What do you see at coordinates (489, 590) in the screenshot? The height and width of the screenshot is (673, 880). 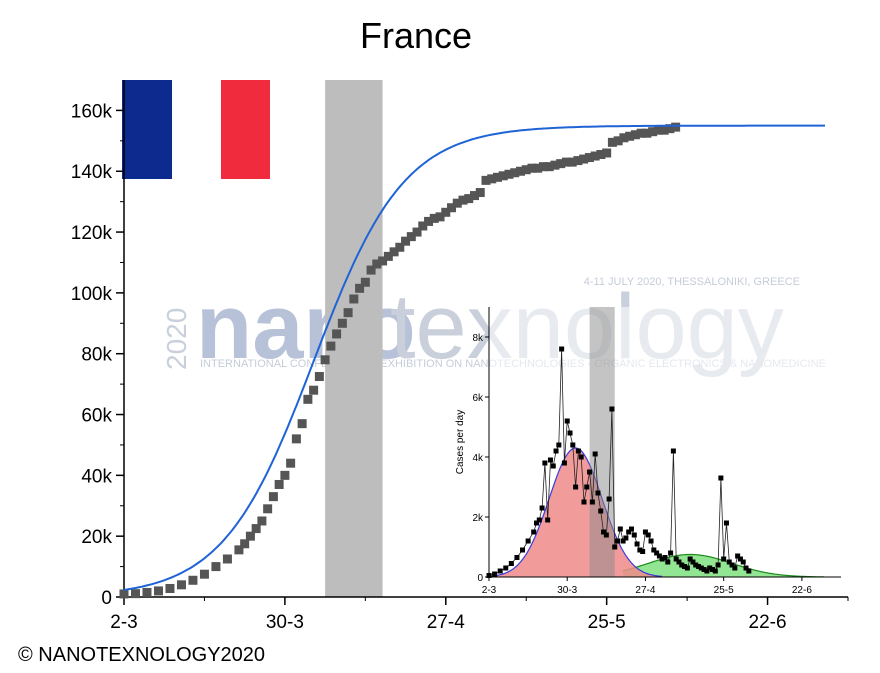 I see `inset-x-tick-label: 2-3` at bounding box center [489, 590].